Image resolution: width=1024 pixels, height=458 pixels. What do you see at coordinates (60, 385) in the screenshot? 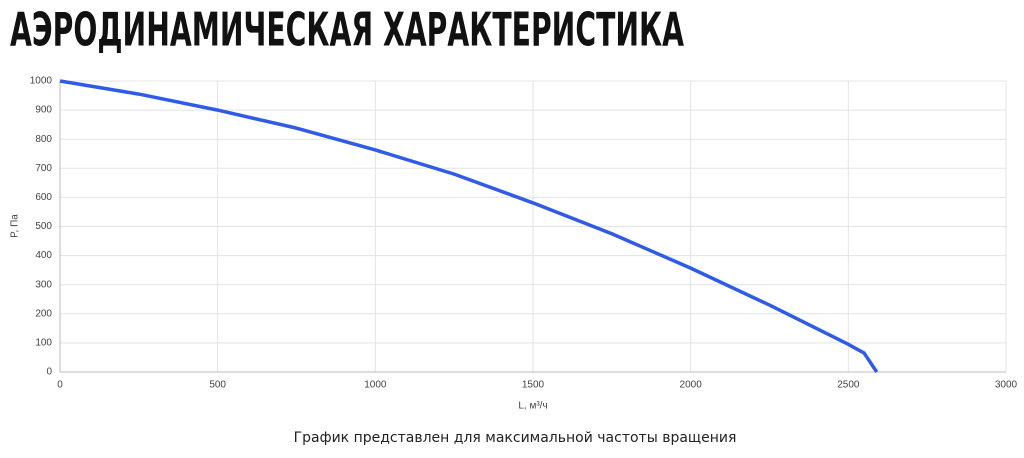
I see `x-tick-label: 0` at bounding box center [60, 385].